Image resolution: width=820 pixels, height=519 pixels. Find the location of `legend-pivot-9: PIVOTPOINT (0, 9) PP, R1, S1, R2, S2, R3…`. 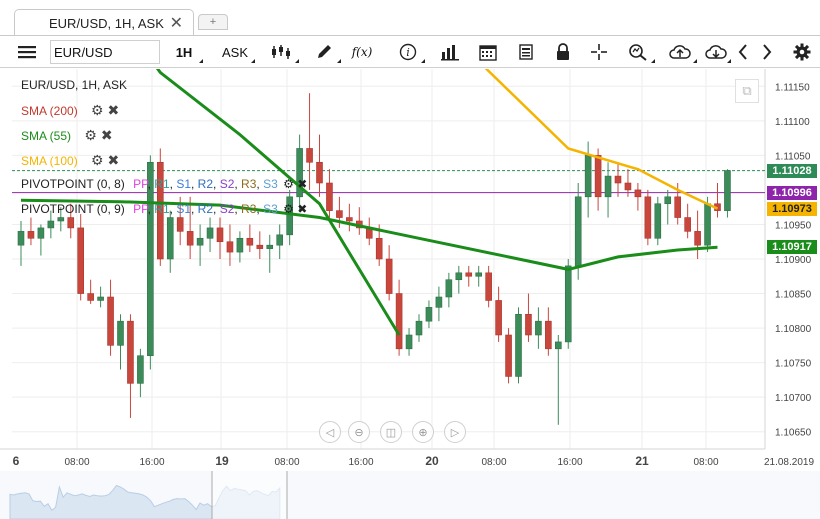

legend-pivot-9: PIVOTPOINT (0, 9) PP, R1, S1, R2, S2, R3… is located at coordinates (164, 209).